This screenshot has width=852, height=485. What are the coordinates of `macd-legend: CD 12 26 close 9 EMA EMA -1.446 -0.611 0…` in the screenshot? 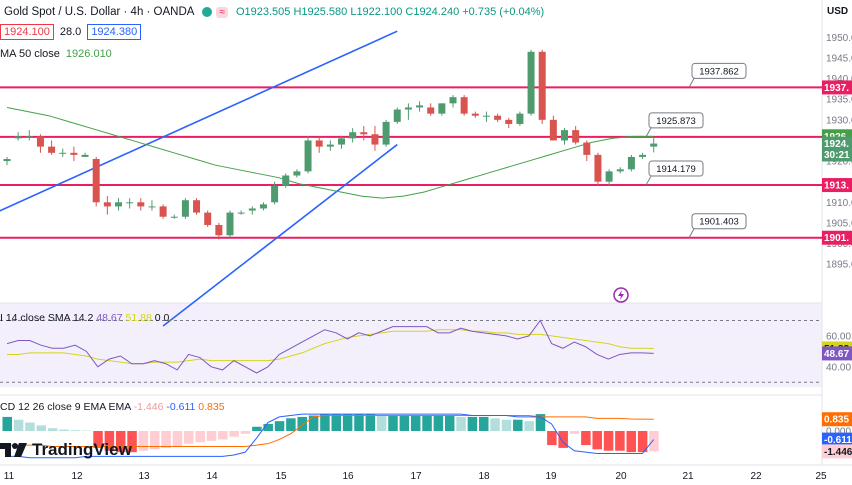 It's located at (112, 407).